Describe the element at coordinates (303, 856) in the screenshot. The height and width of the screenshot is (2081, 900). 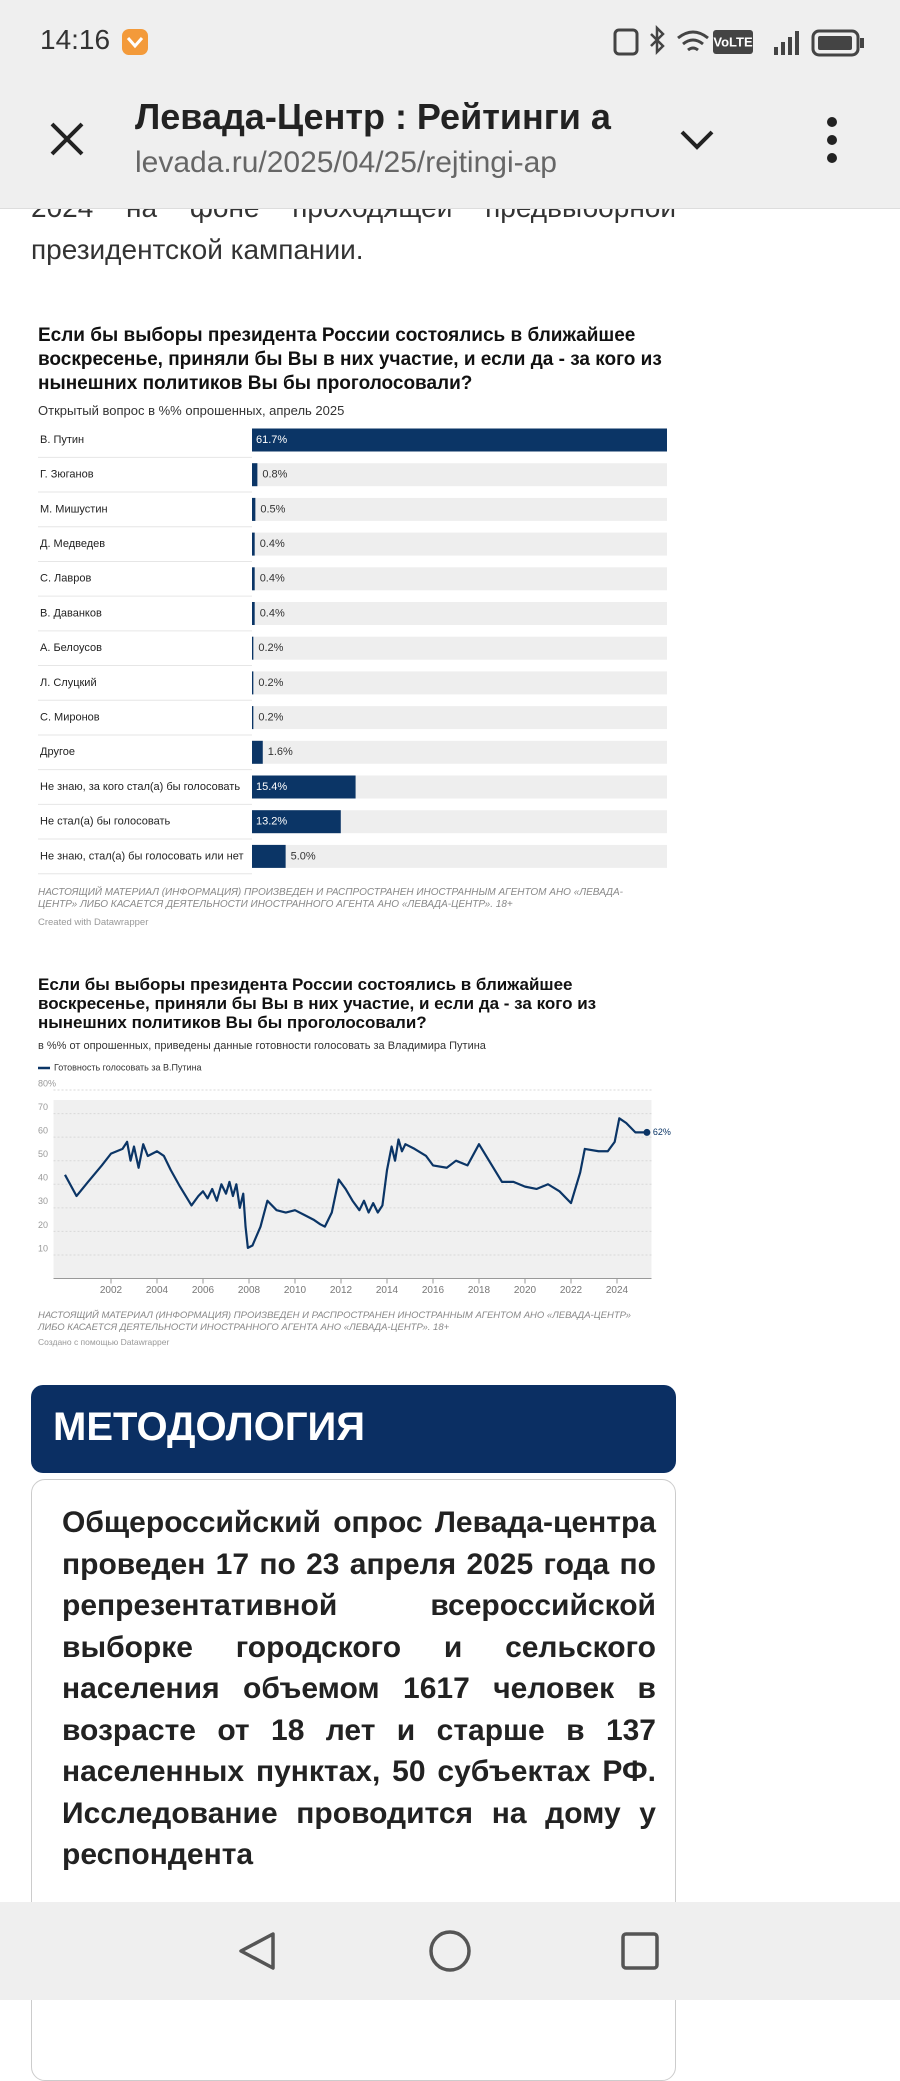
I see `value-label: 5.0%` at that location.